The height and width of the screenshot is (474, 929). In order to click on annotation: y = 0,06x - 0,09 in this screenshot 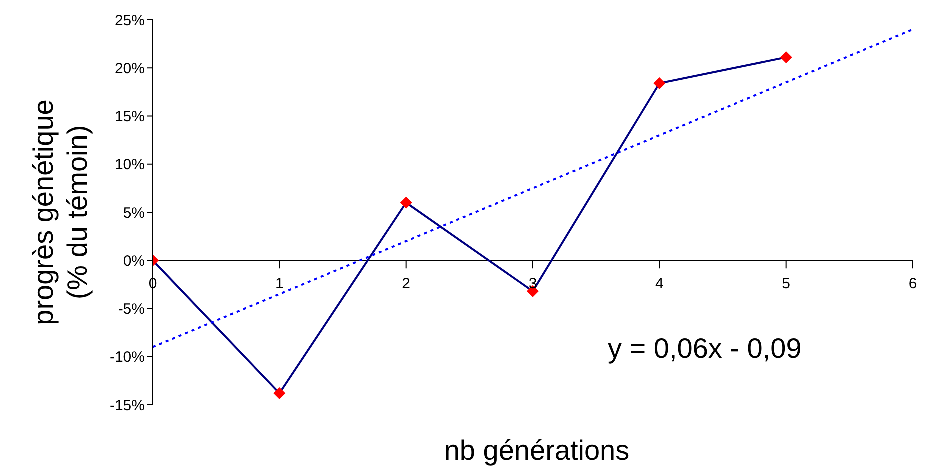, I will do `click(705, 349)`.